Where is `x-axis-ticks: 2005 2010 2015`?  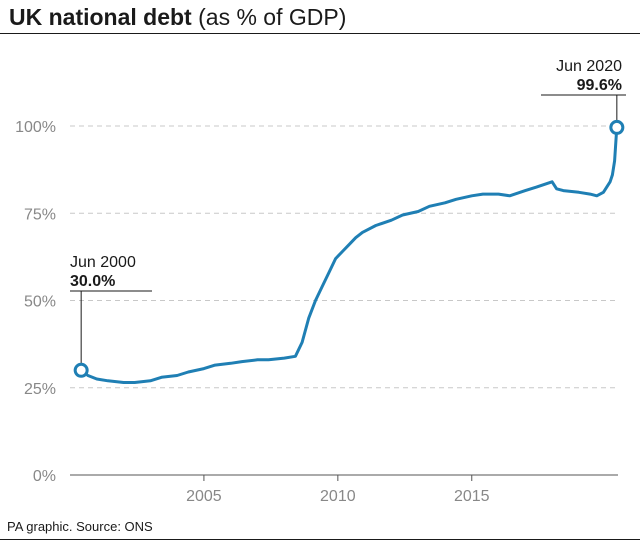
x-axis-ticks: 2005 2010 2015 is located at coordinates (338, 490).